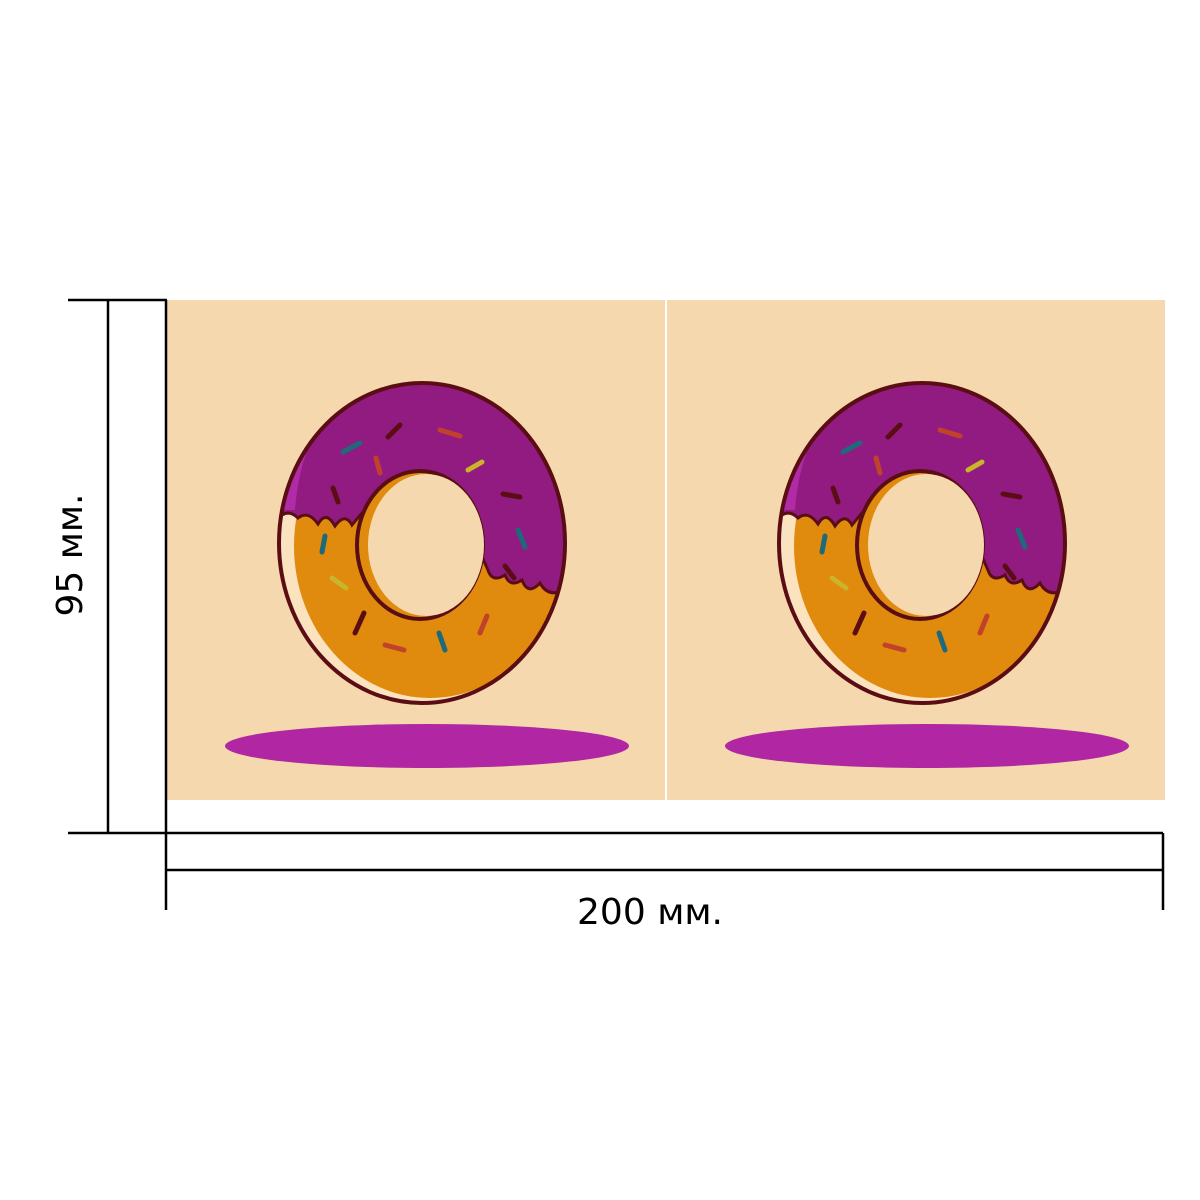 Image resolution: width=1200 pixels, height=1200 pixels. What do you see at coordinates (650, 912) in the screenshot?
I see `width-label: 200 мм.` at bounding box center [650, 912].